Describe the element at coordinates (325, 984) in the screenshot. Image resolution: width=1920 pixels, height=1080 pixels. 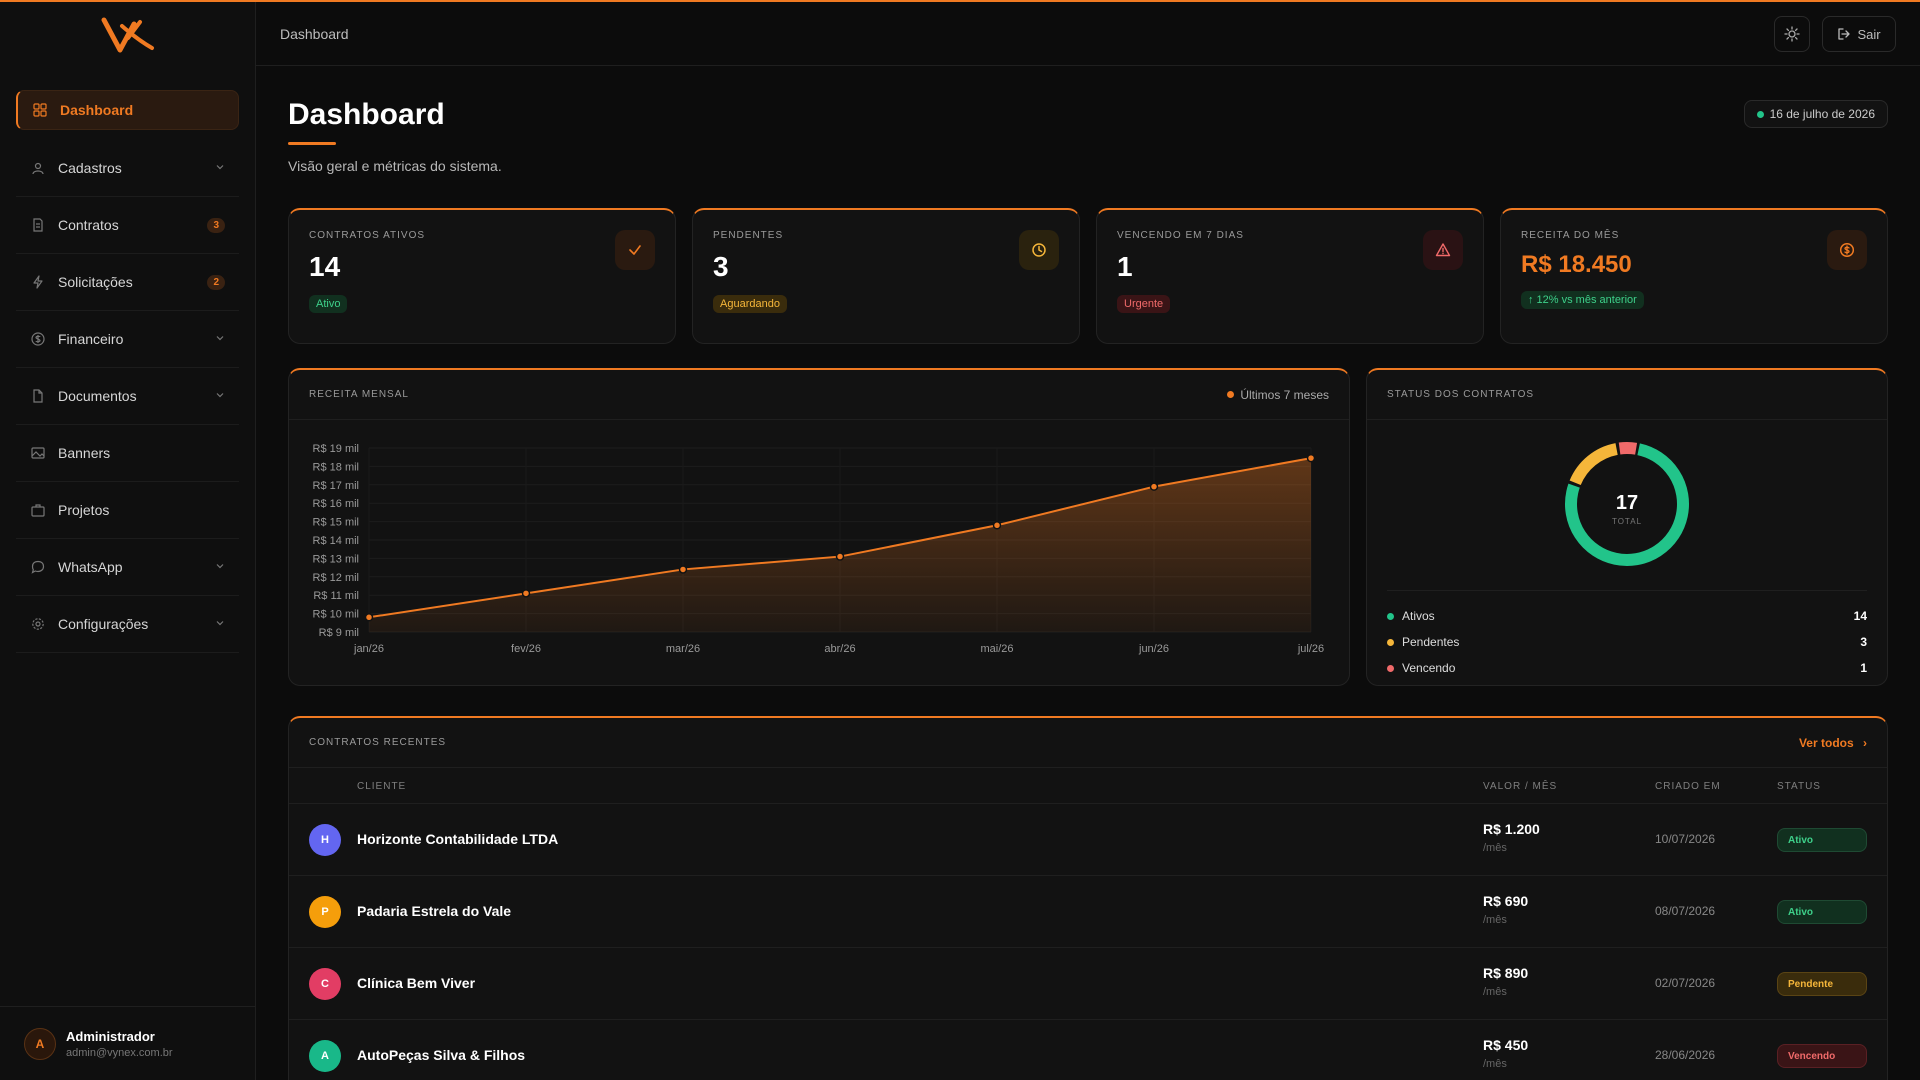
I see `avatar: C` at that location.